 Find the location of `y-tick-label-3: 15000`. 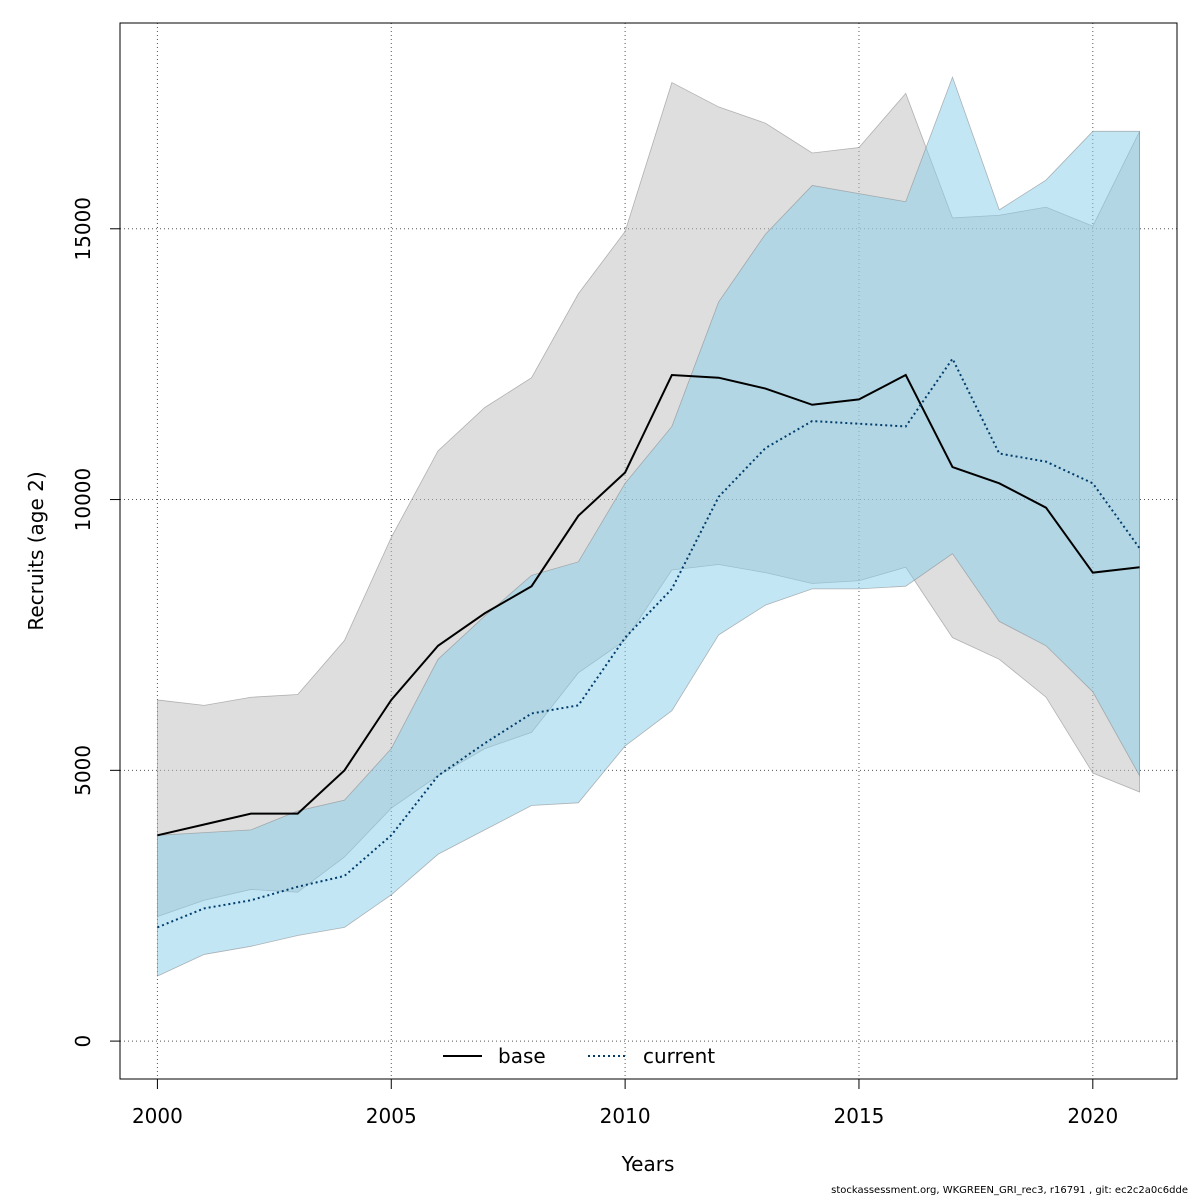

y-tick-label-3: 15000 is located at coordinates (83, 229).